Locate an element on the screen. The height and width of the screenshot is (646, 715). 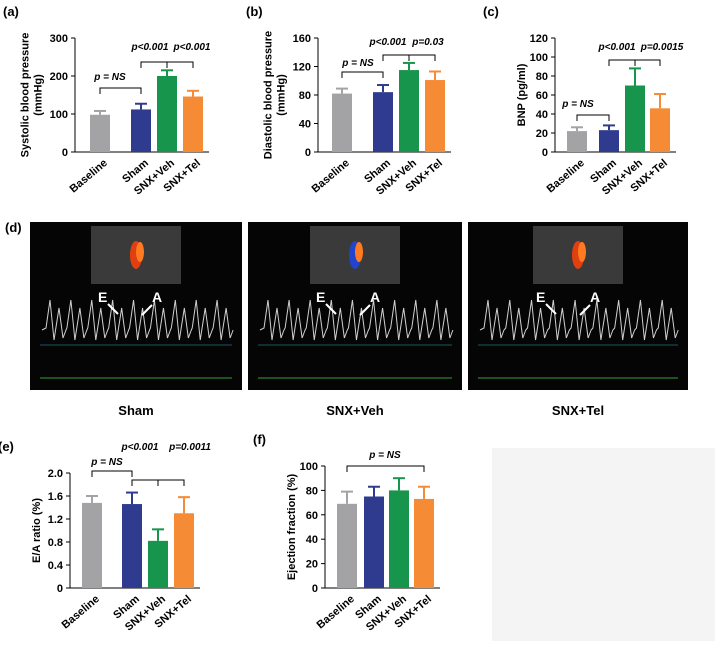
y-axis-label: BNP (pg/ml) is located at coordinates (522, 94).